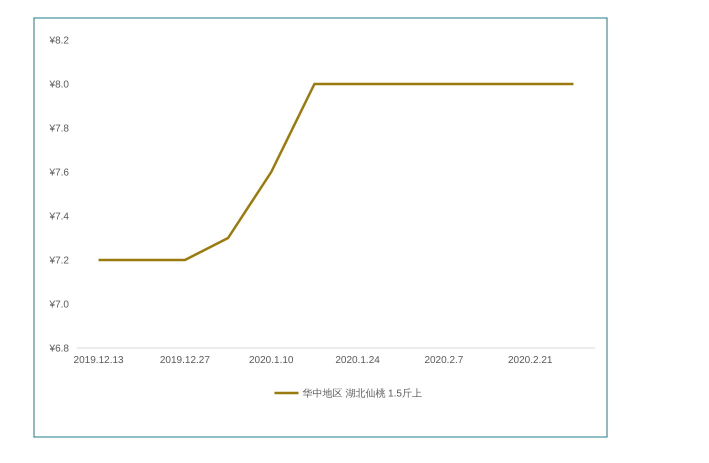 This screenshot has height=463, width=709. What do you see at coordinates (59, 129) in the screenshot?
I see `y-tick-label: ¥7.8` at bounding box center [59, 129].